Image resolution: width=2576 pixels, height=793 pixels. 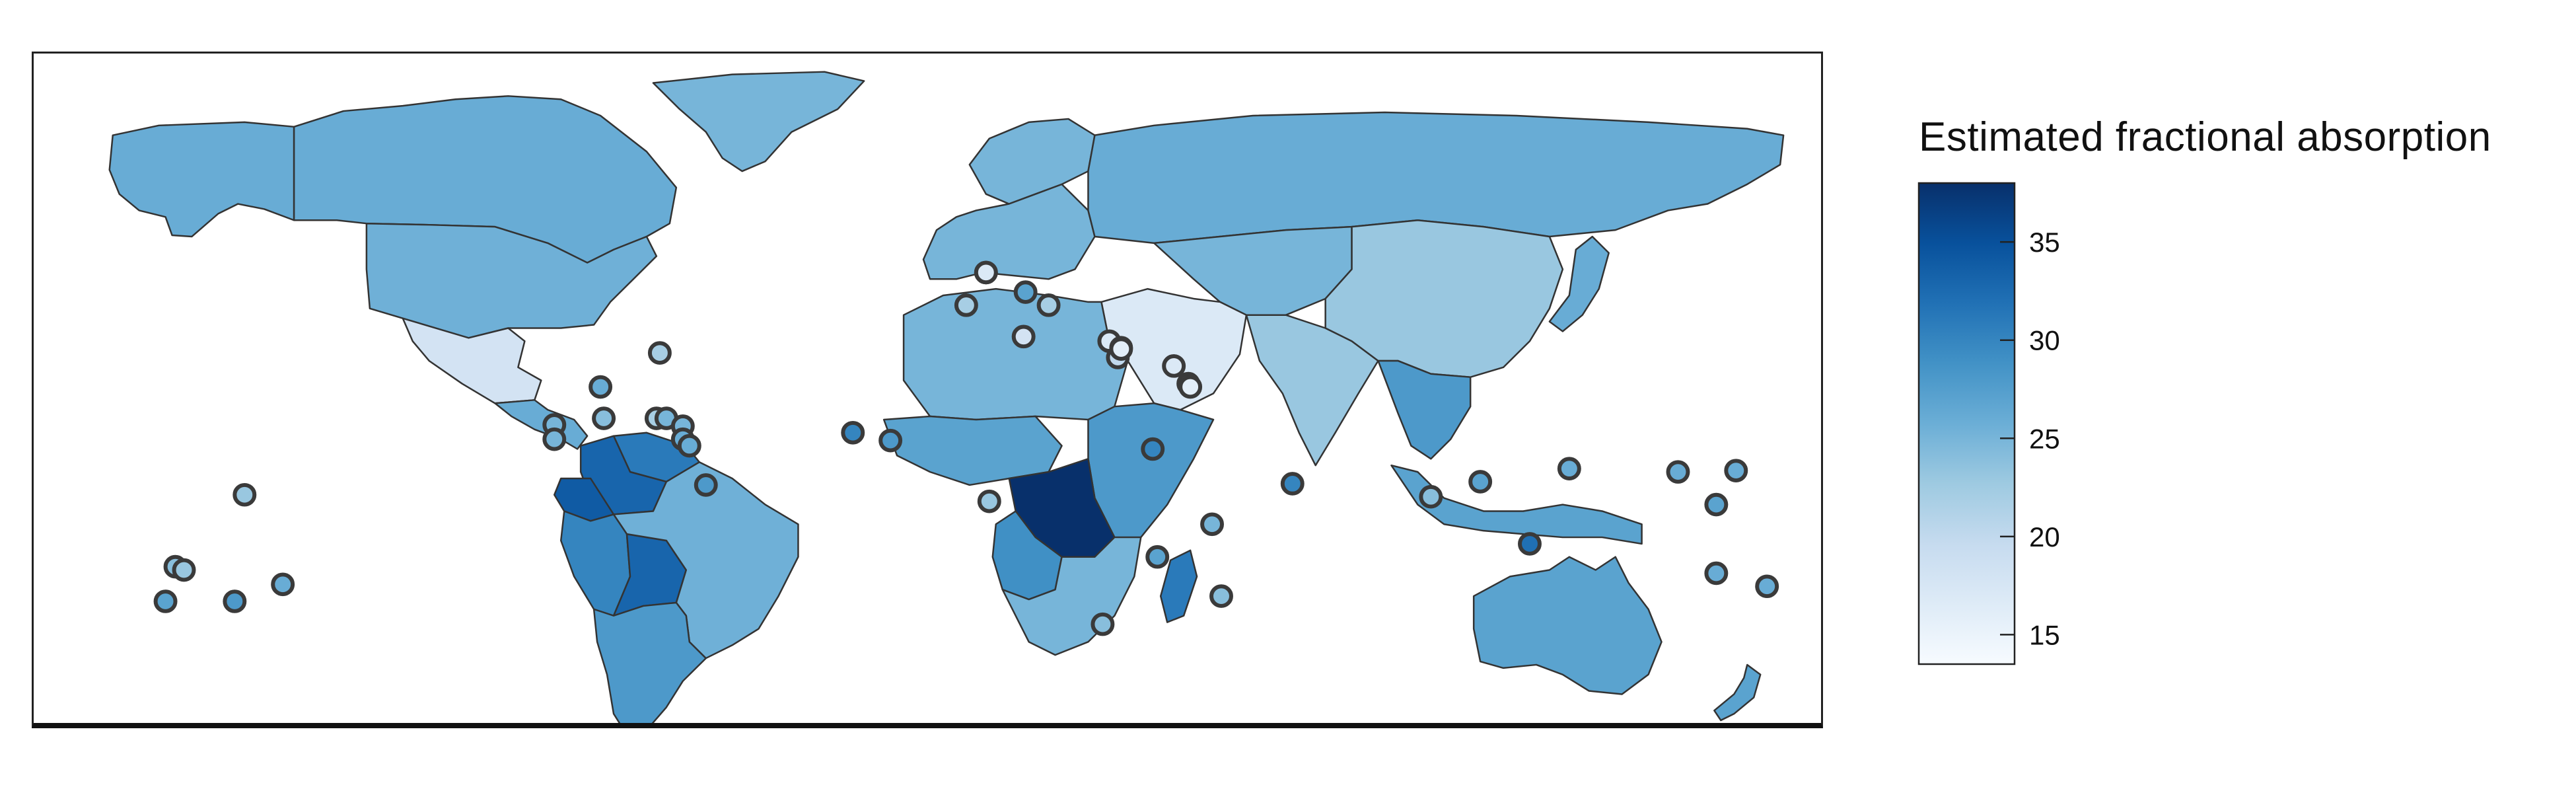 What do you see at coordinates (1032, 161) in the screenshot?
I see `region-scandinavia` at bounding box center [1032, 161].